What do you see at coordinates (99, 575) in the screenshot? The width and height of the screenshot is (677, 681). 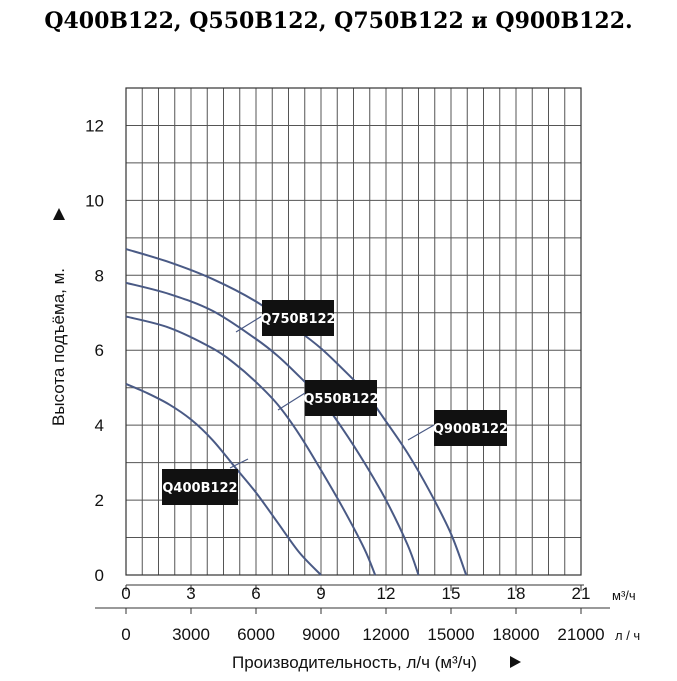 I see `y-tick-label: 0` at bounding box center [99, 575].